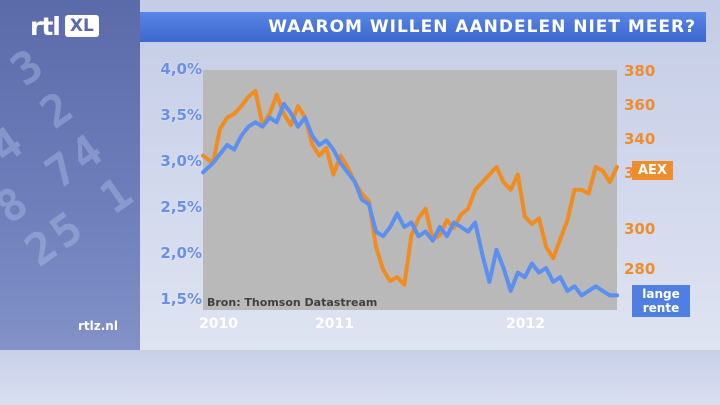 The width and height of the screenshot is (720, 405). What do you see at coordinates (181, 253) in the screenshot?
I see `left-tick-label: 2,0%` at bounding box center [181, 253].